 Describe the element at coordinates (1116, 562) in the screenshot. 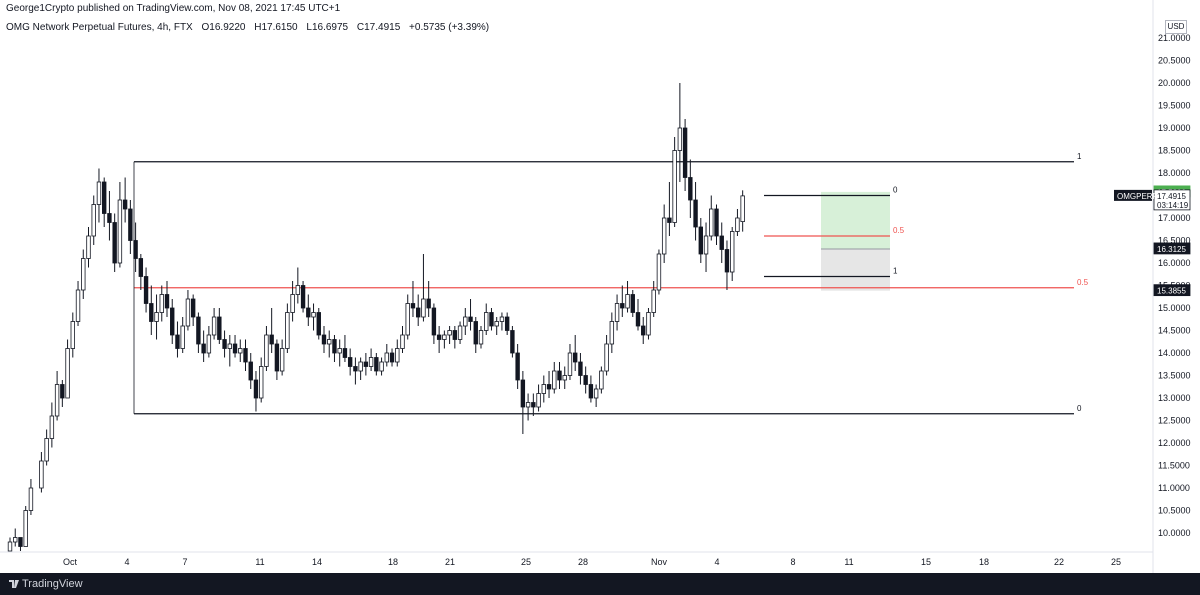

I see `x-tick-label: 25` at that location.